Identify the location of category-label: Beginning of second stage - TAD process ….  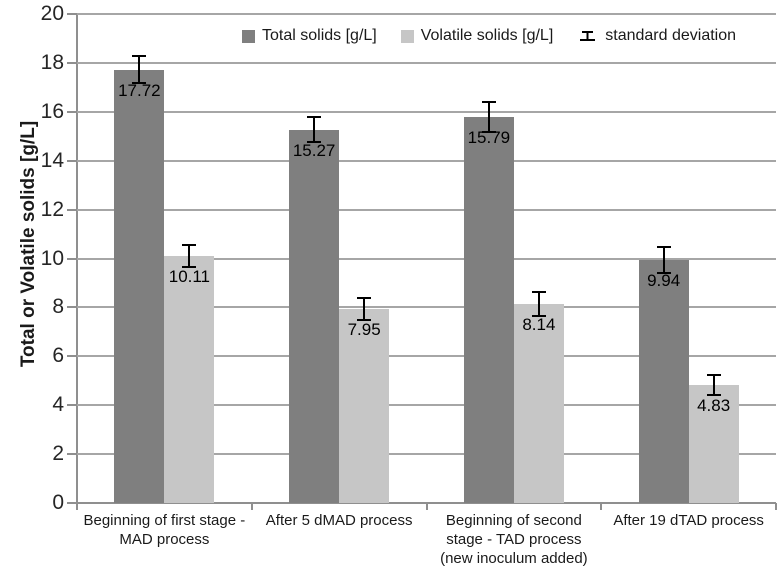
(514, 539).